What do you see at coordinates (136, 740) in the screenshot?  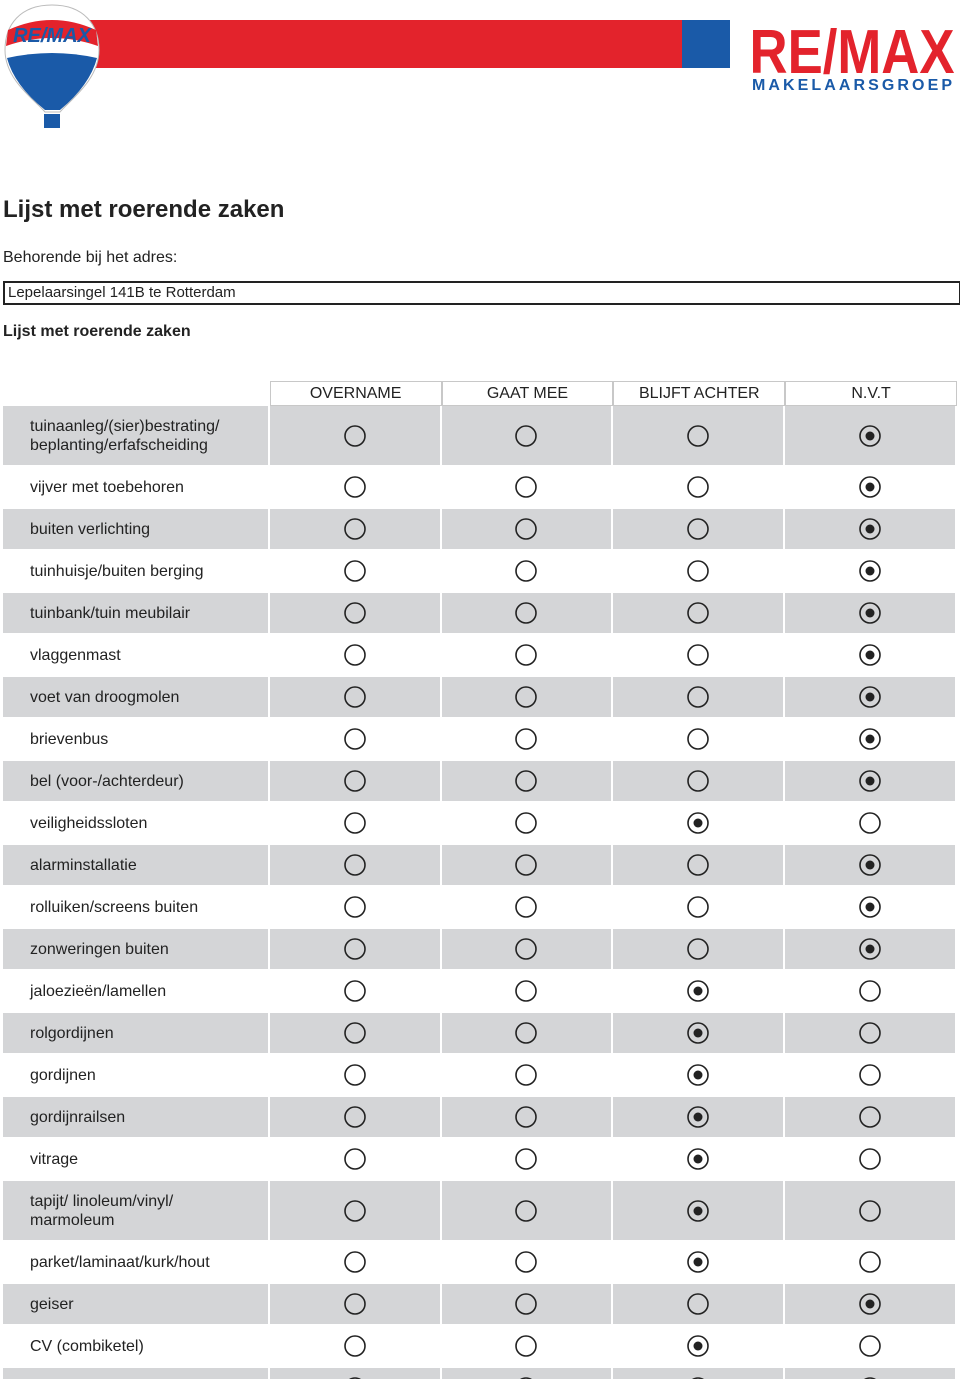 I see `row-label-cell: brievenbus` at bounding box center [136, 740].